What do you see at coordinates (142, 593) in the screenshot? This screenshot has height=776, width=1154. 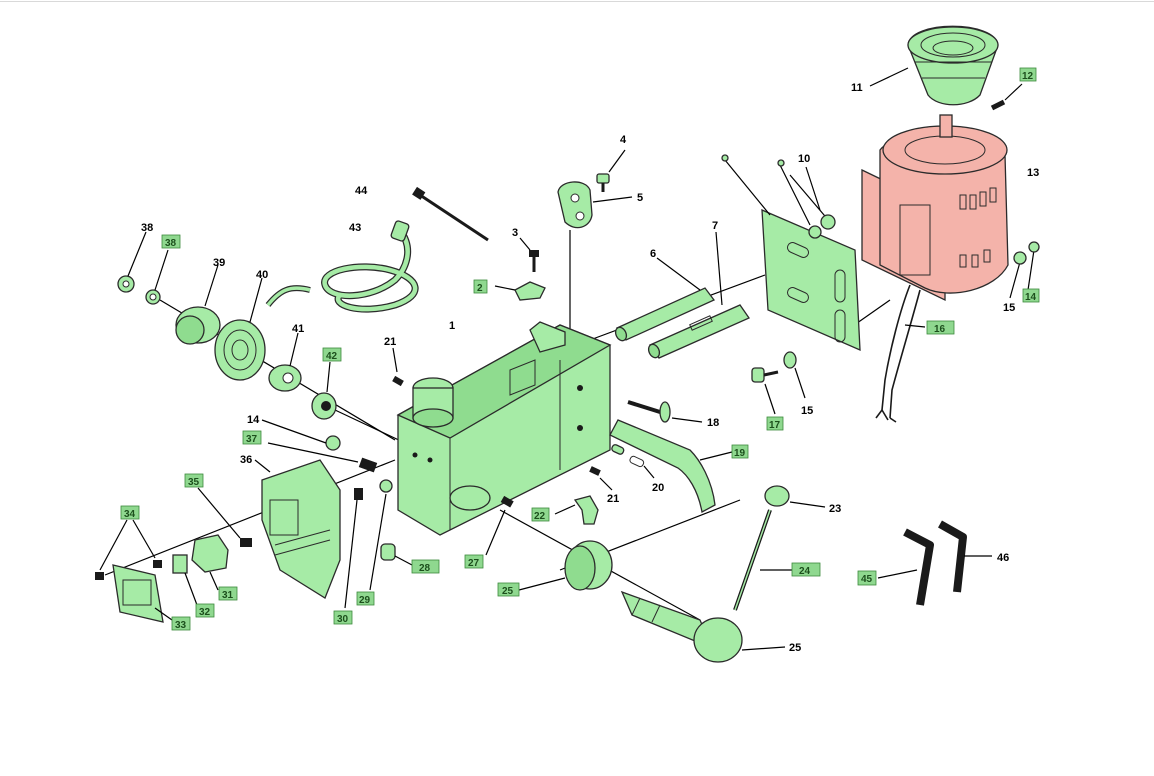 I see `part-33-plate` at bounding box center [142, 593].